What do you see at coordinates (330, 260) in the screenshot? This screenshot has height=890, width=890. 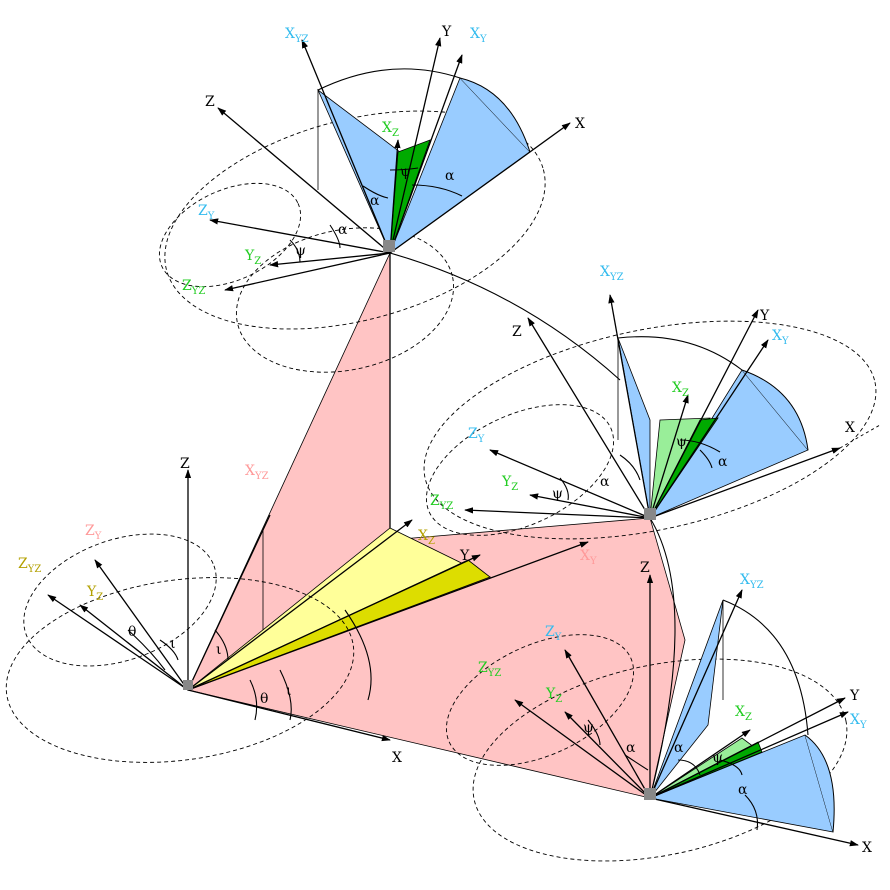 I see `yz-axis-top` at bounding box center [330, 260].